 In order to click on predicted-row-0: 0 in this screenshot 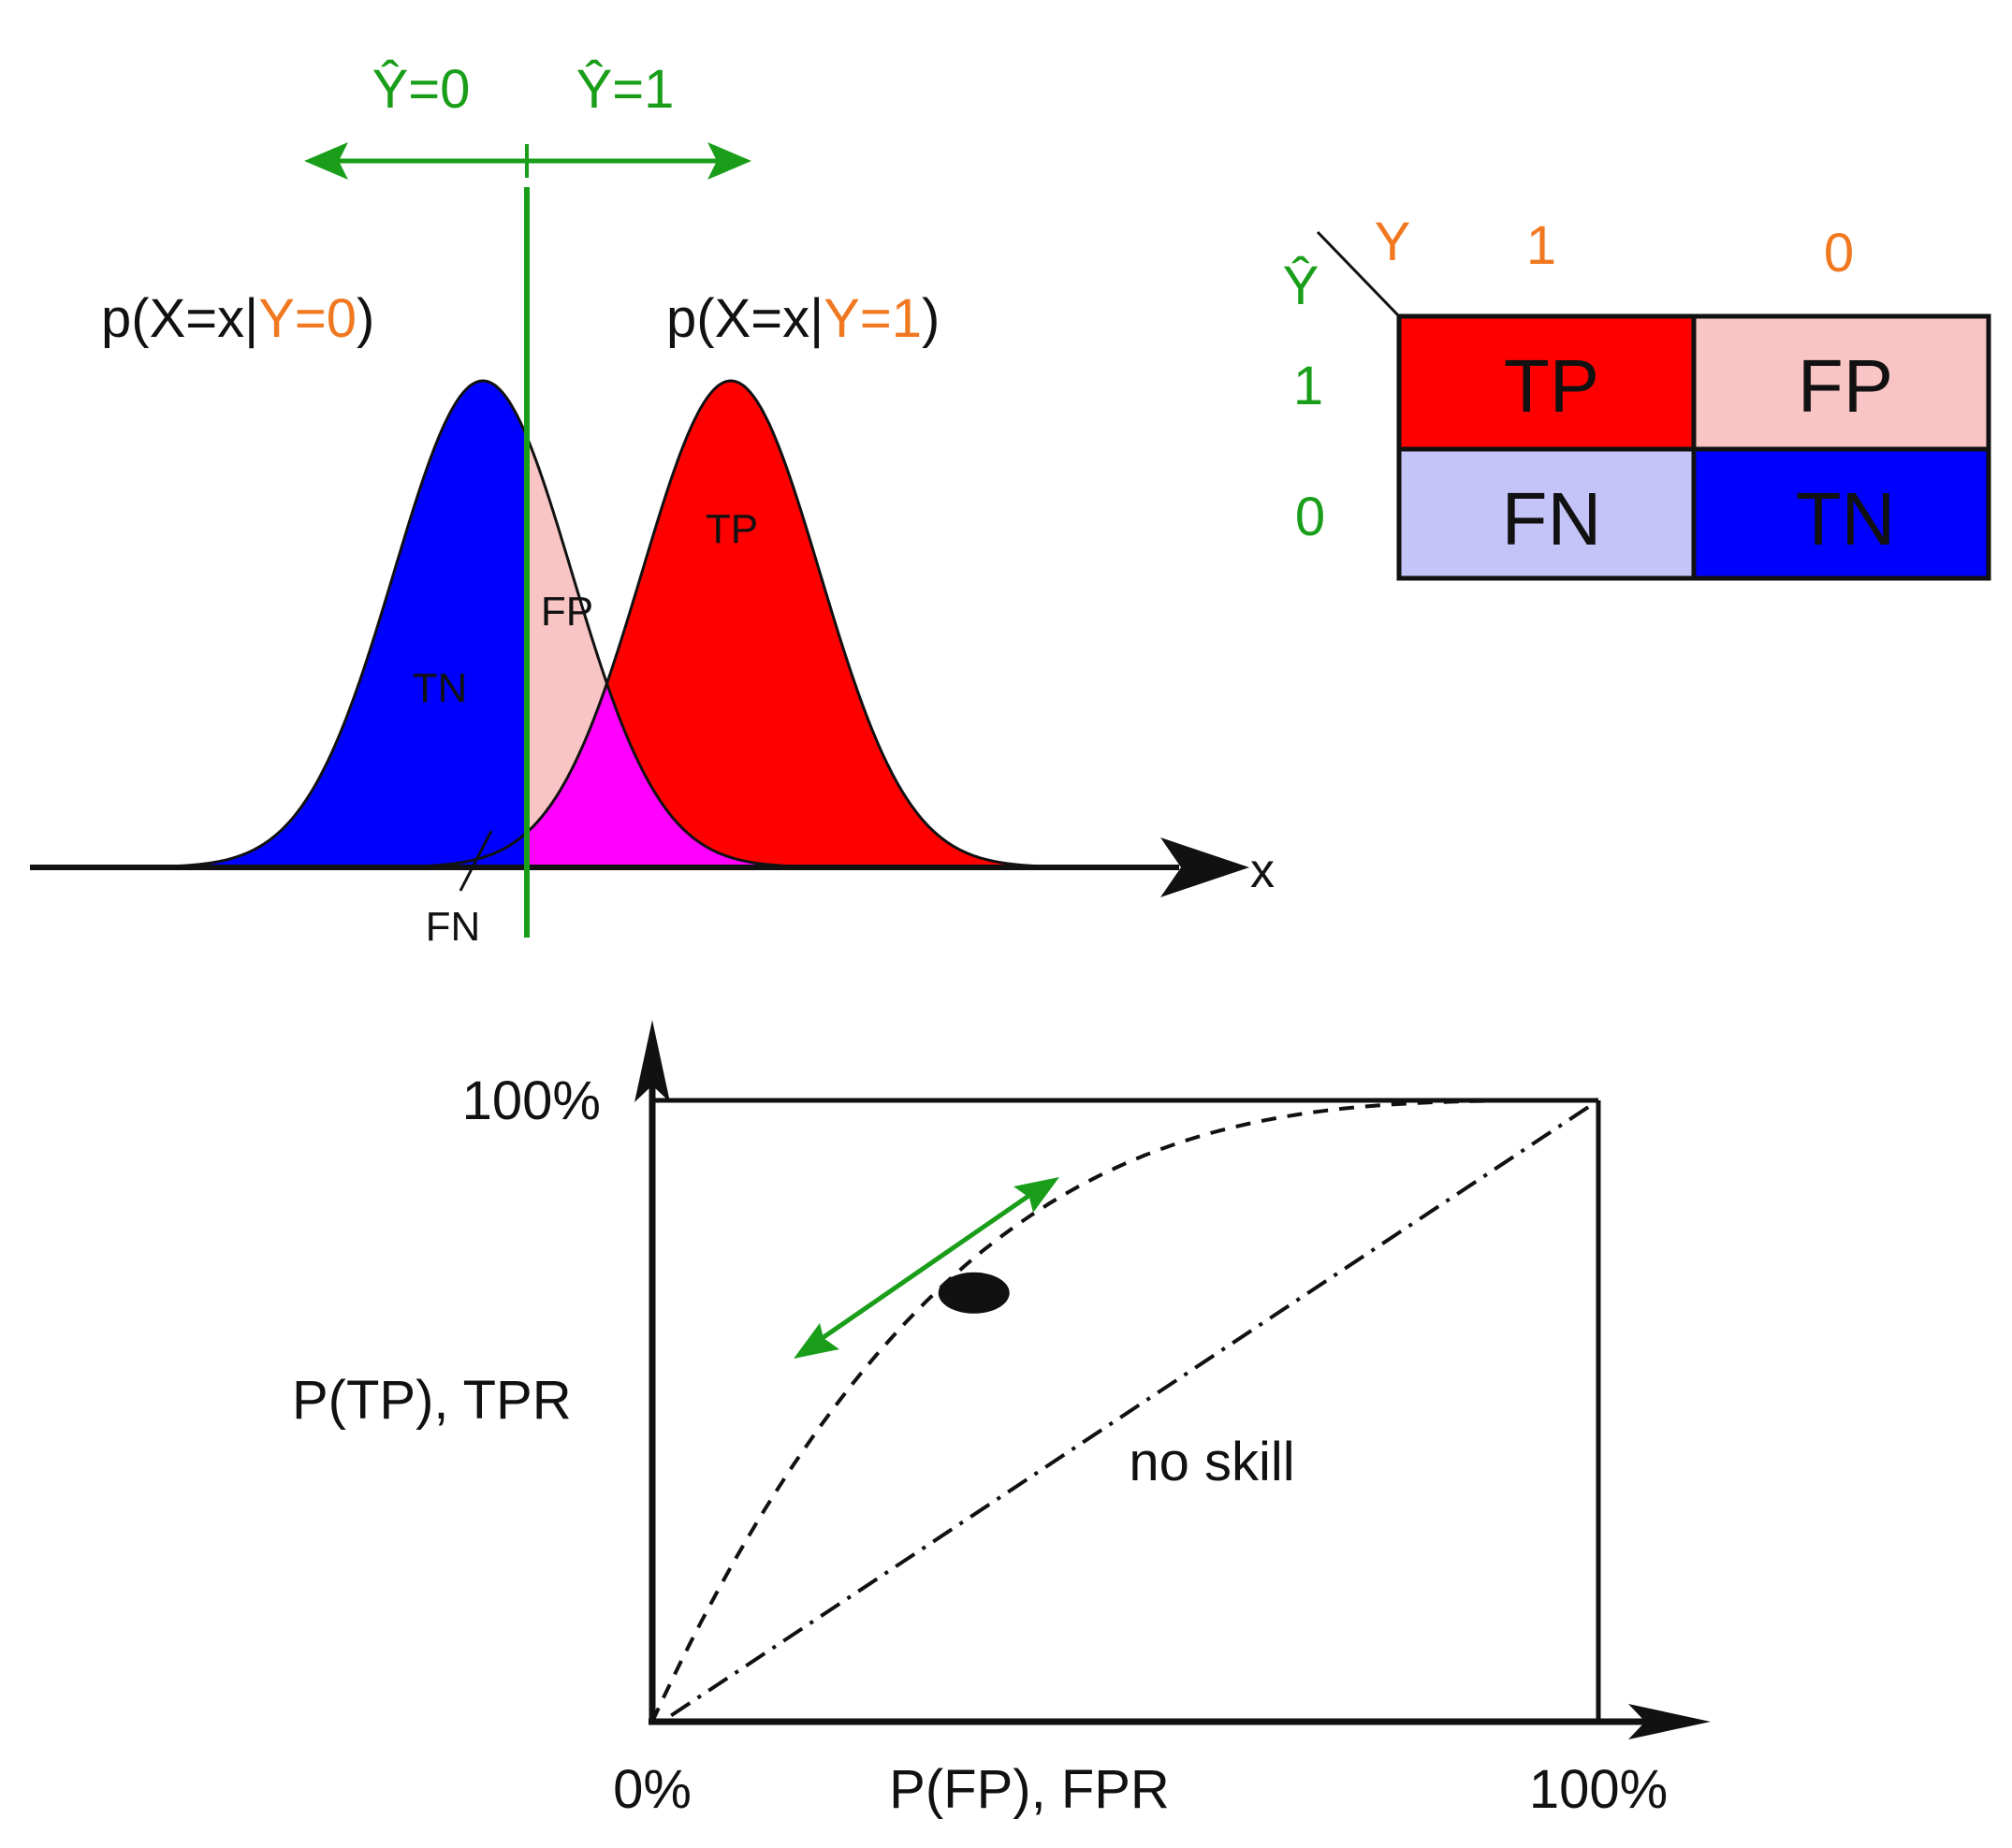, I will do `click(1310, 517)`.